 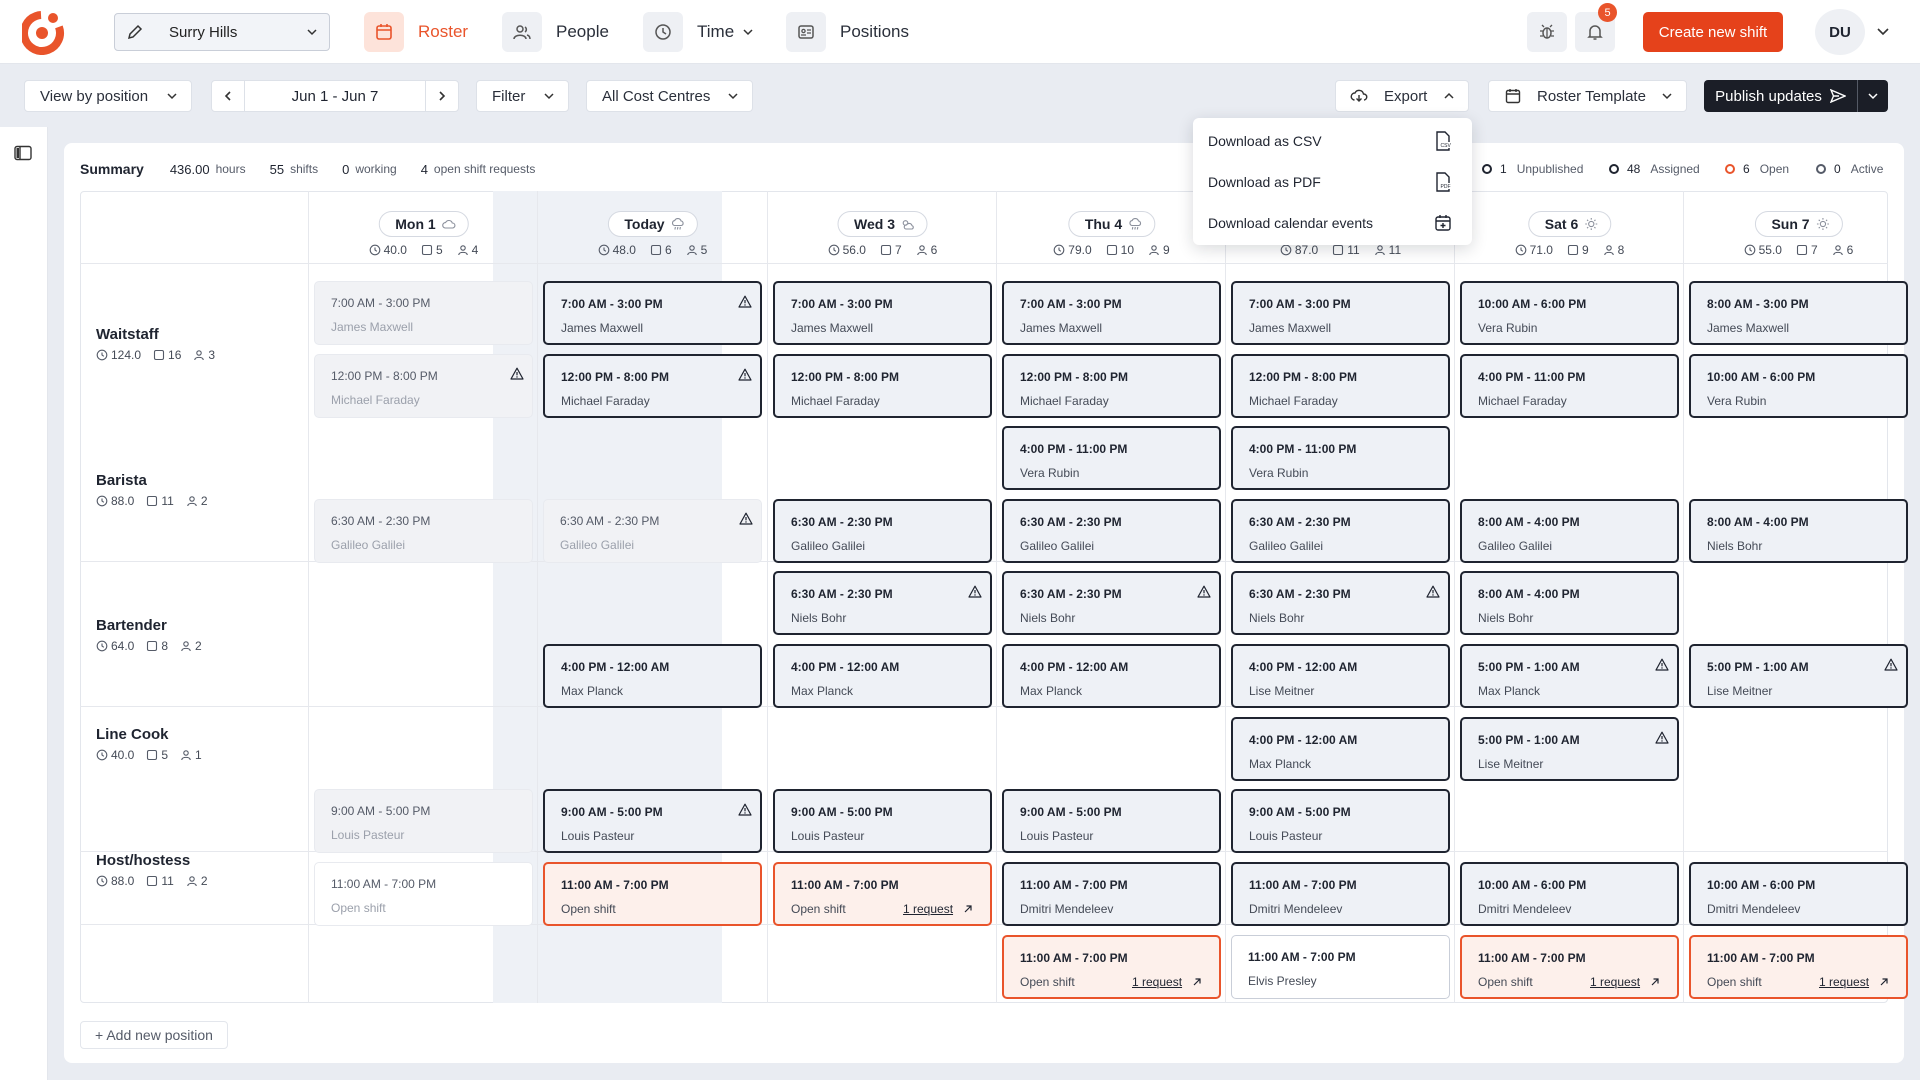 I want to click on shift-time: 11:00 AM - 7:00 PM, so click(x=1074, y=958).